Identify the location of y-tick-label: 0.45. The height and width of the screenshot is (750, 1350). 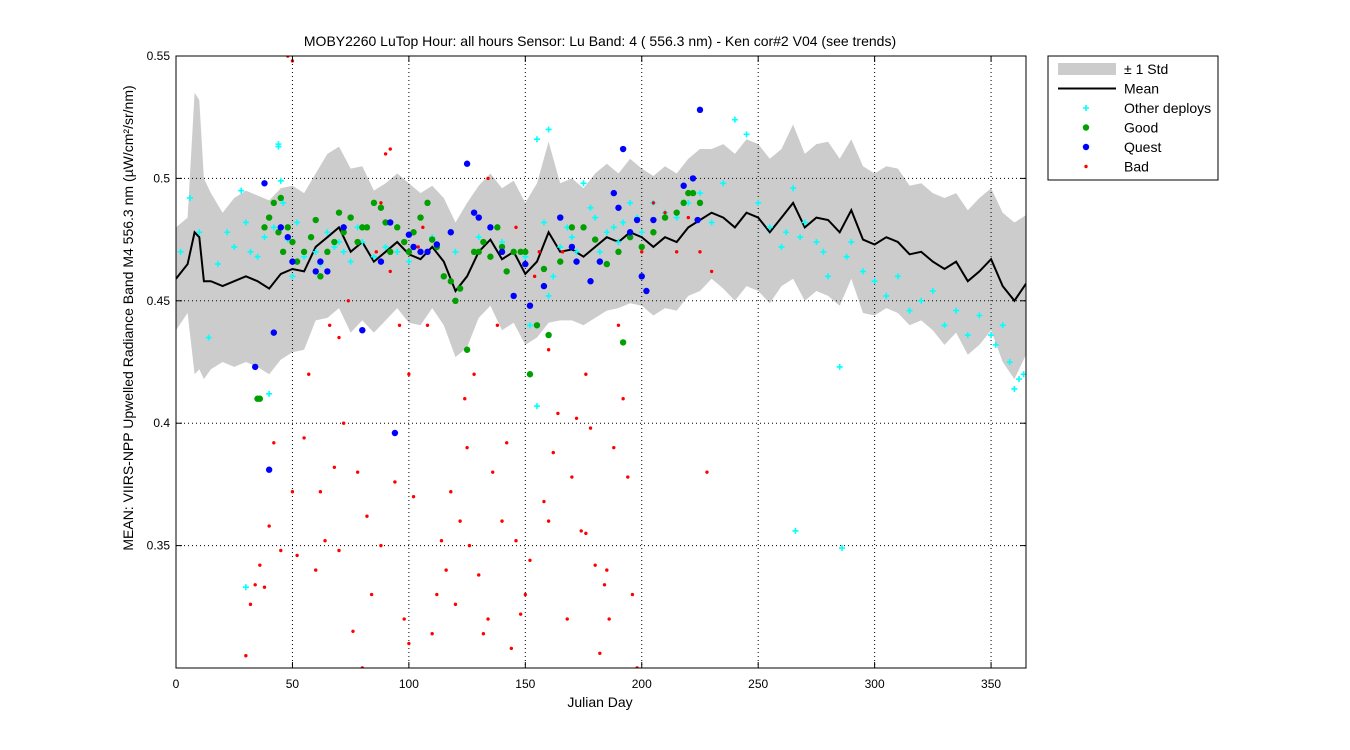
(159, 301).